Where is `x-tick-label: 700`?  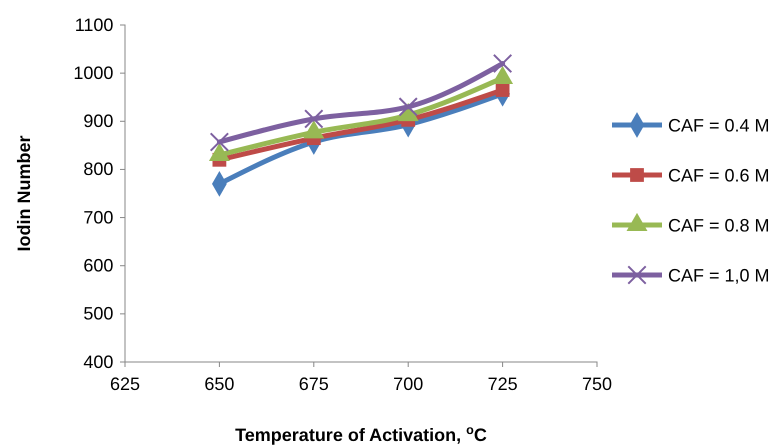
x-tick-label: 700 is located at coordinates (408, 384).